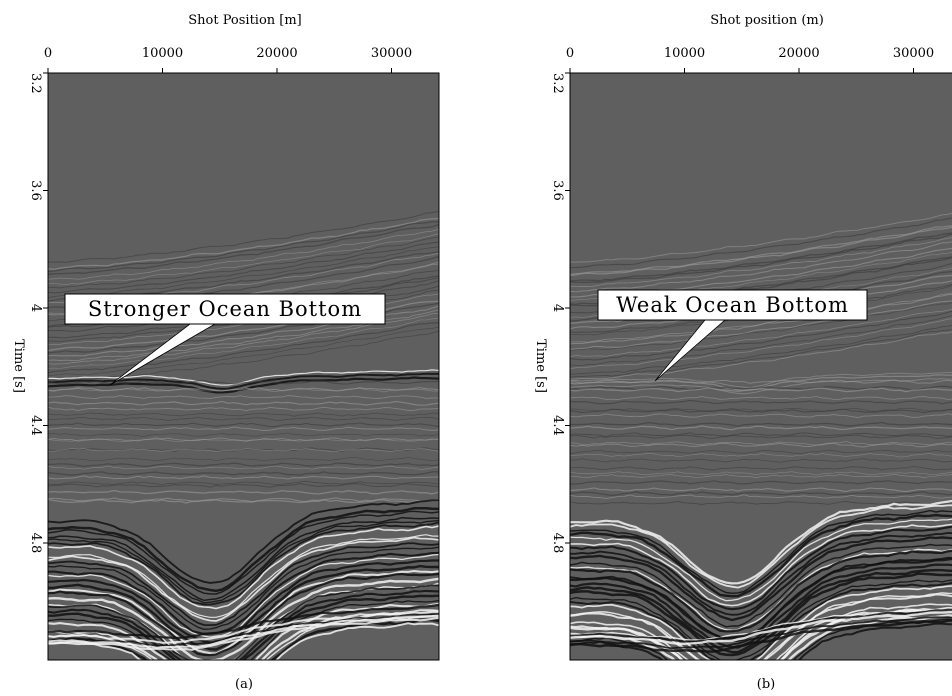 The width and height of the screenshot is (952, 696). I want to click on annotation-text: Stronger Ocean Bottom, so click(225, 309).